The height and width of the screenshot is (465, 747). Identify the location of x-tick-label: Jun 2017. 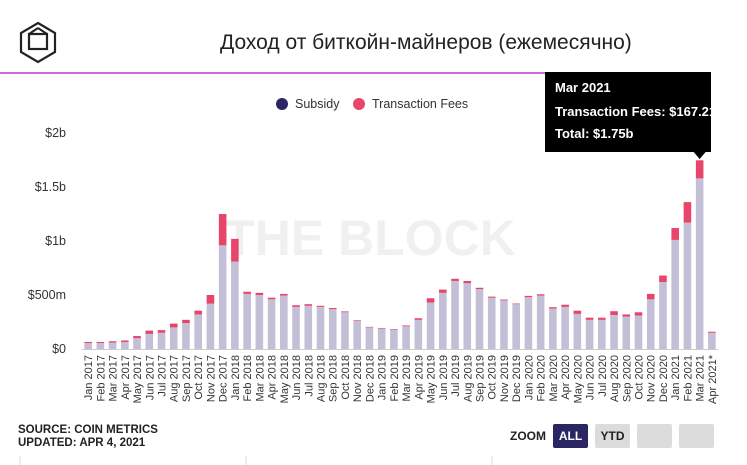
(150, 377).